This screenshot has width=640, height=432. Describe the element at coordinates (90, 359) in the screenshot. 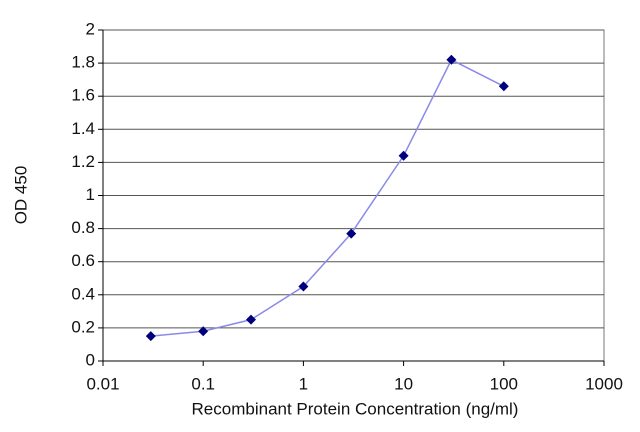

I see `y-tick-label: 0` at that location.